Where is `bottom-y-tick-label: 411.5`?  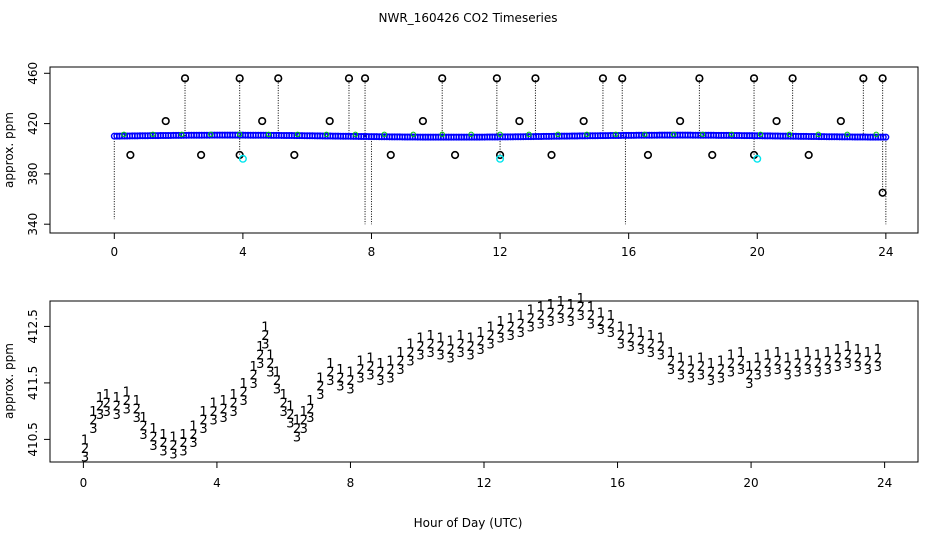 bottom-y-tick-label: 411.5 is located at coordinates (33, 383).